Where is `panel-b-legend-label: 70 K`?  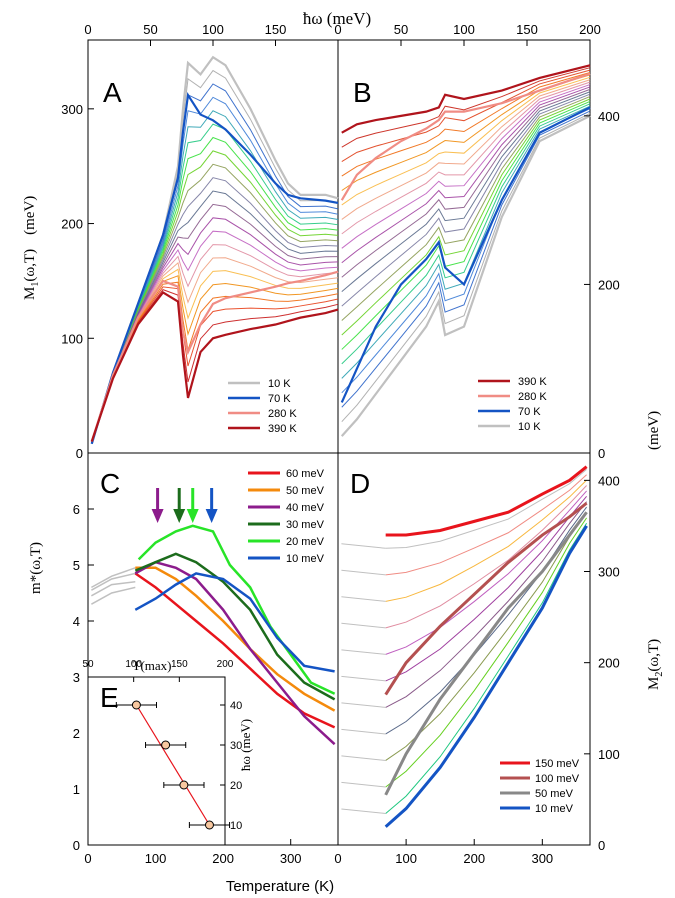 panel-b-legend-label: 70 K is located at coordinates (529, 412).